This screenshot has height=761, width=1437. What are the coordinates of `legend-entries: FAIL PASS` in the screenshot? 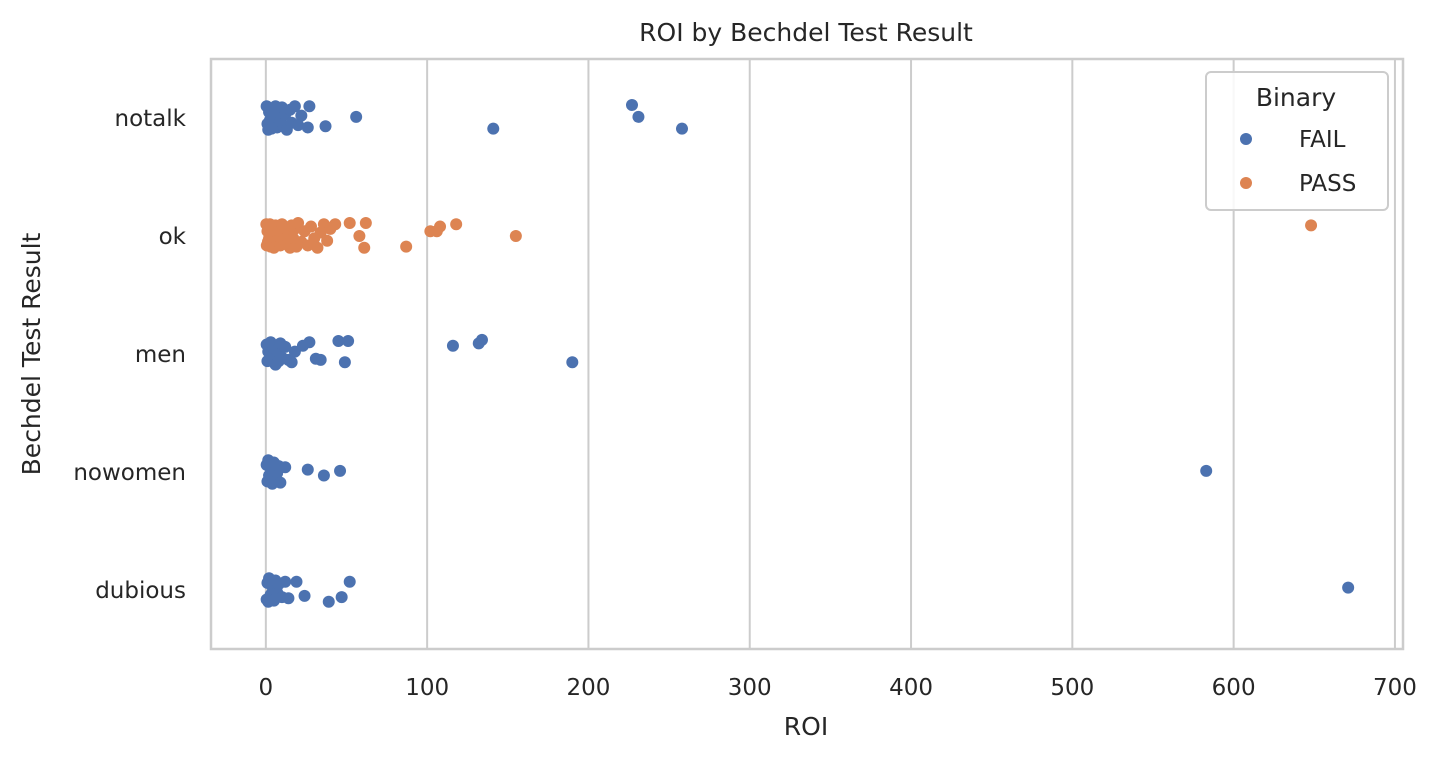 It's located at (1298, 162).